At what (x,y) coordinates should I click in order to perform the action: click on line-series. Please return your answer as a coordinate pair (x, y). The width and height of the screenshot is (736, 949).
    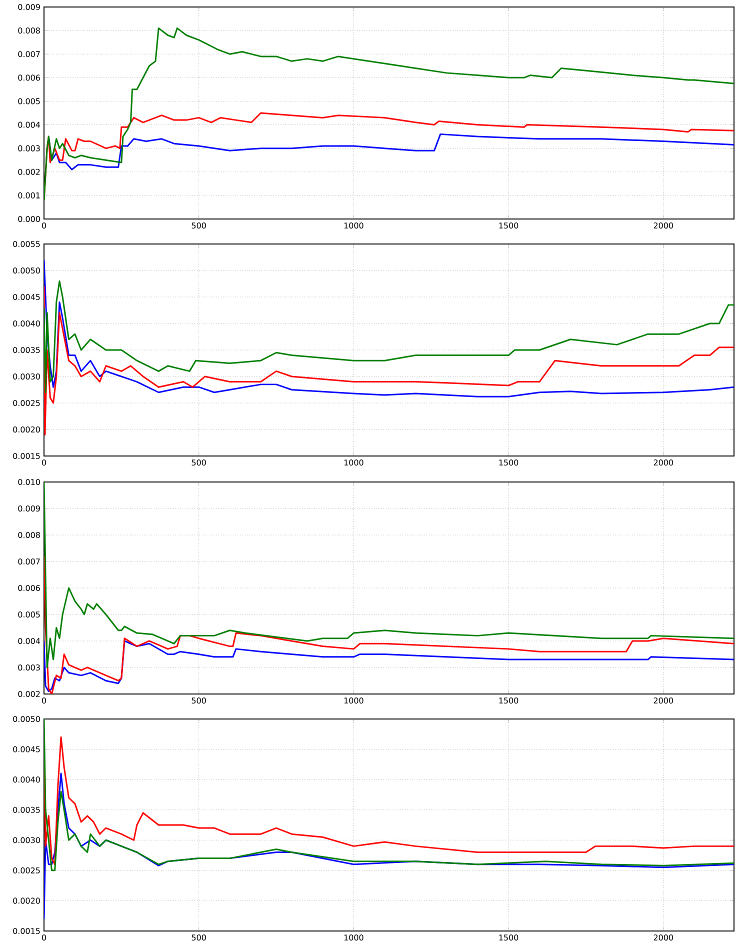
    Looking at the image, I should click on (389, 328).